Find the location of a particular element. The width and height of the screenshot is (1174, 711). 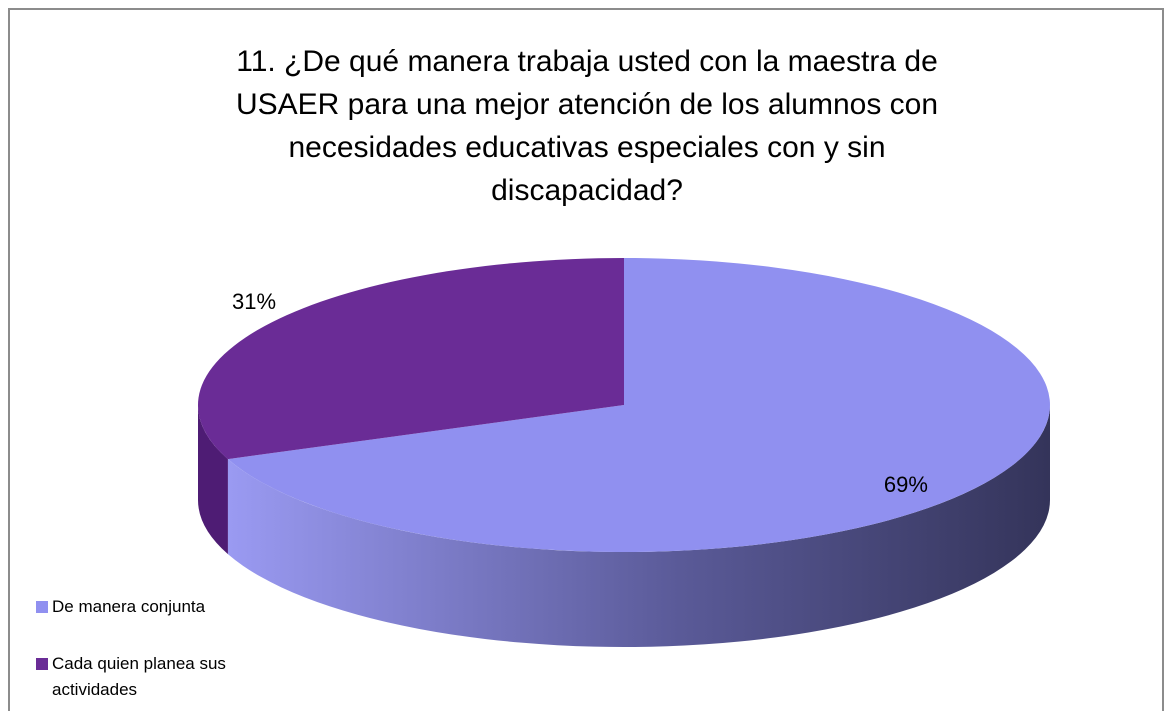

legend-label: De manera conjunta is located at coordinates (129, 606).